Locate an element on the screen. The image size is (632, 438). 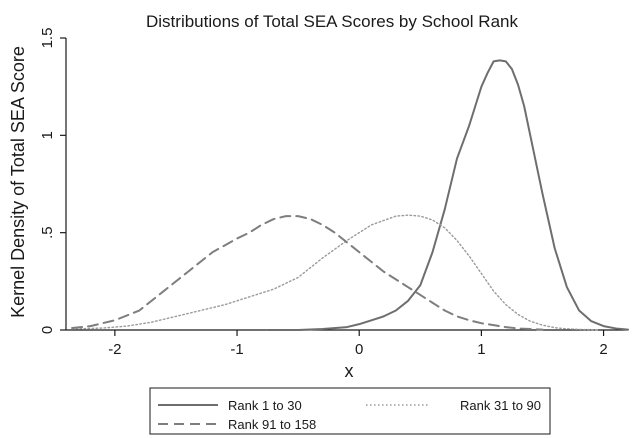
legend-box is located at coordinates (350, 411).